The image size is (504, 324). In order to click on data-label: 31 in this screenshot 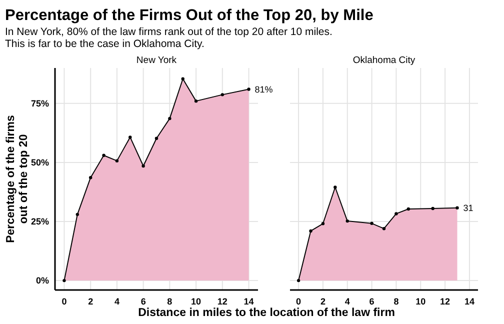, I will do `click(468, 207)`.